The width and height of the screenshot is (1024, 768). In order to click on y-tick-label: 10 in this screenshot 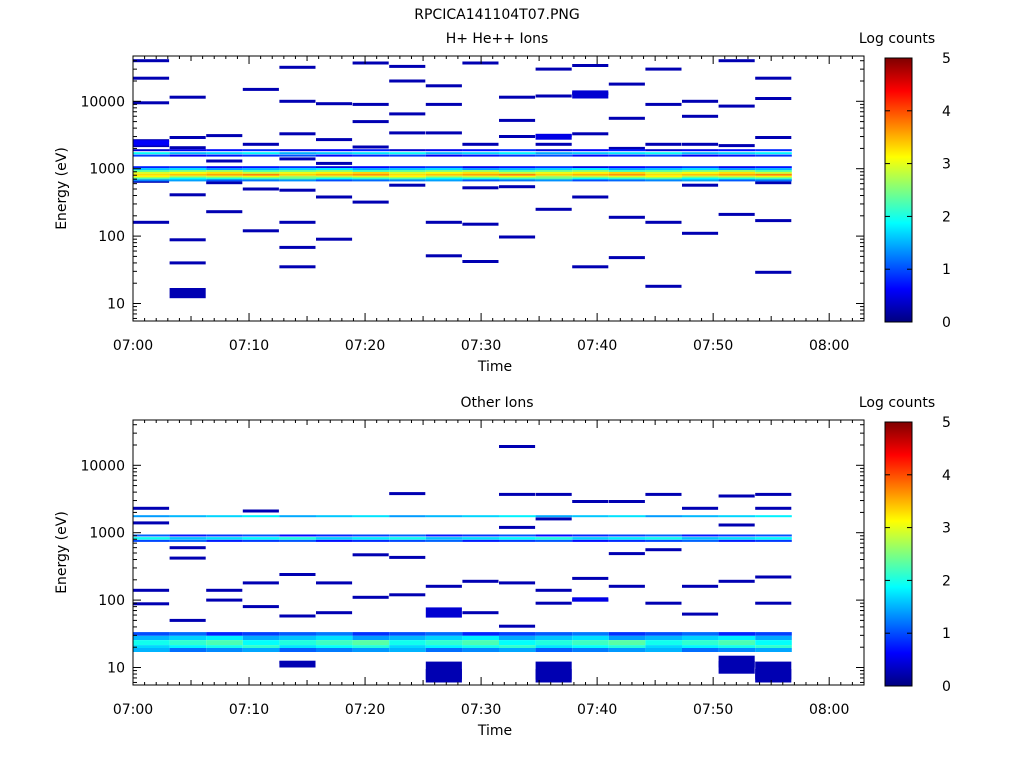, I will do `click(116, 669)`.